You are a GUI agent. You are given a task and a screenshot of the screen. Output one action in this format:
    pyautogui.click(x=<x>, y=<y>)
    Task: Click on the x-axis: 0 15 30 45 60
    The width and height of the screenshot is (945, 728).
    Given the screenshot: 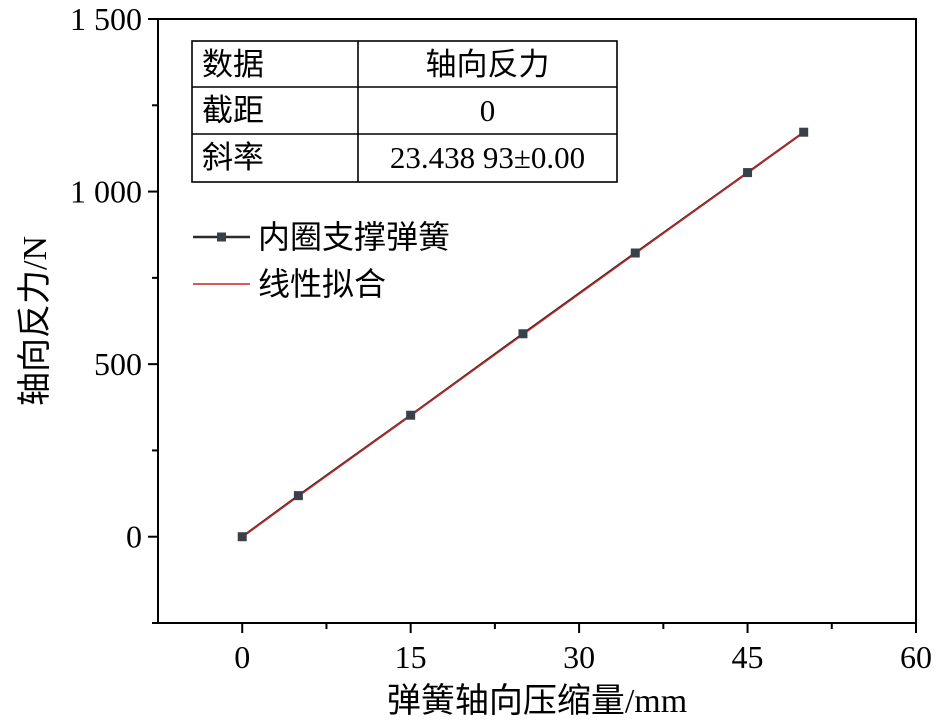 What is the action you would take?
    pyautogui.click(x=583, y=649)
    